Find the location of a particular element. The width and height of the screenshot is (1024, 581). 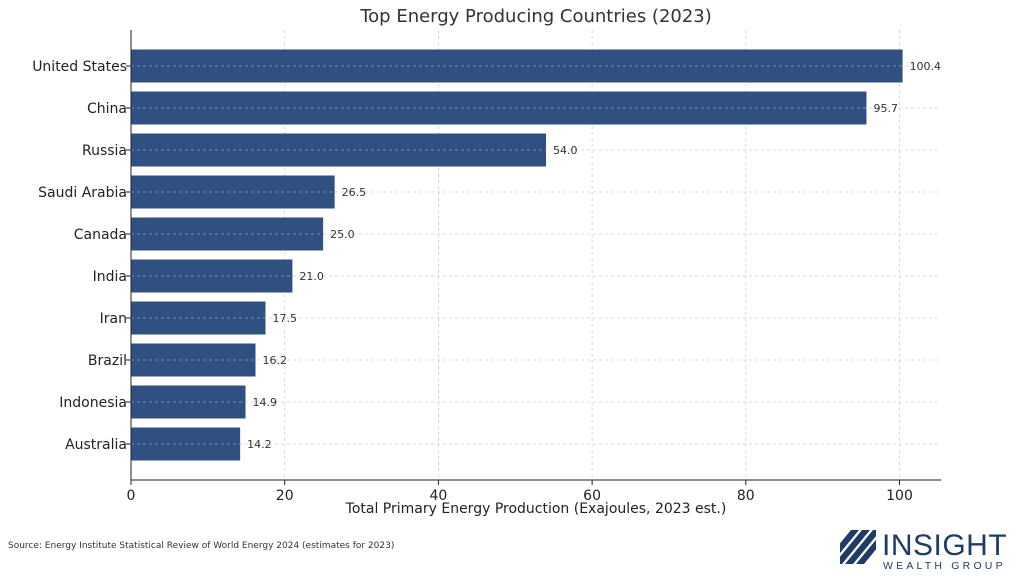

bar-value-label: 16.2 is located at coordinates (274, 360).